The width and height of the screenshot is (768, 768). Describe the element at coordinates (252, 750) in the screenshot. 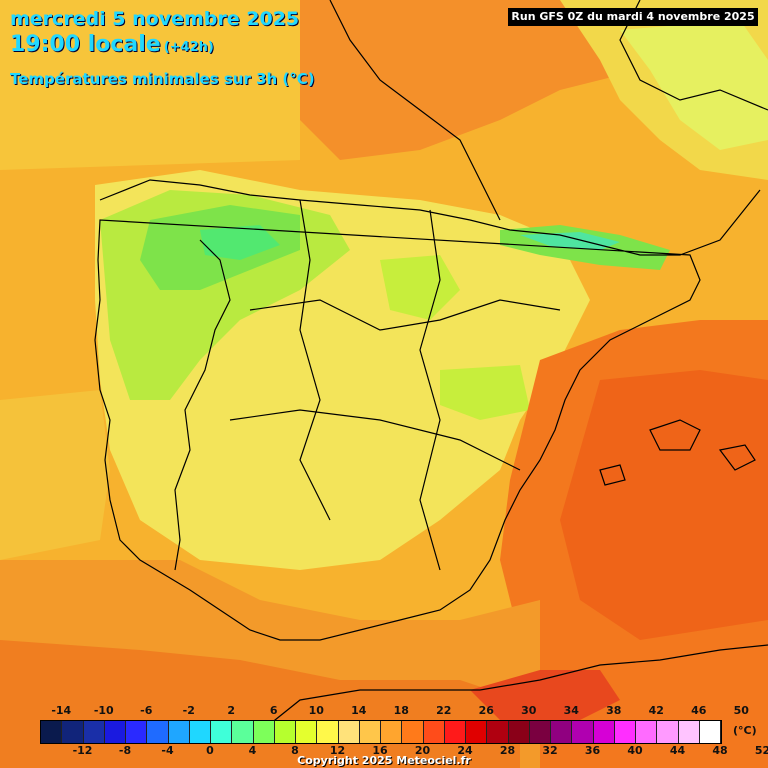

I see `legend-tick-label: 4` at that location.